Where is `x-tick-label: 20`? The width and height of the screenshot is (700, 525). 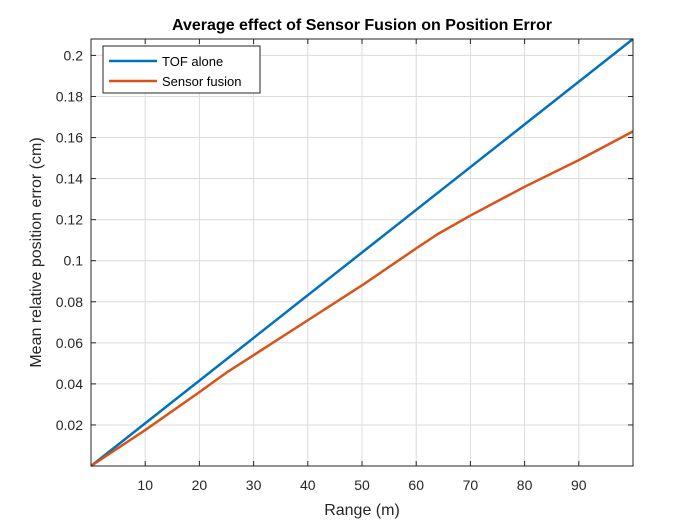
x-tick-label: 20 is located at coordinates (200, 485).